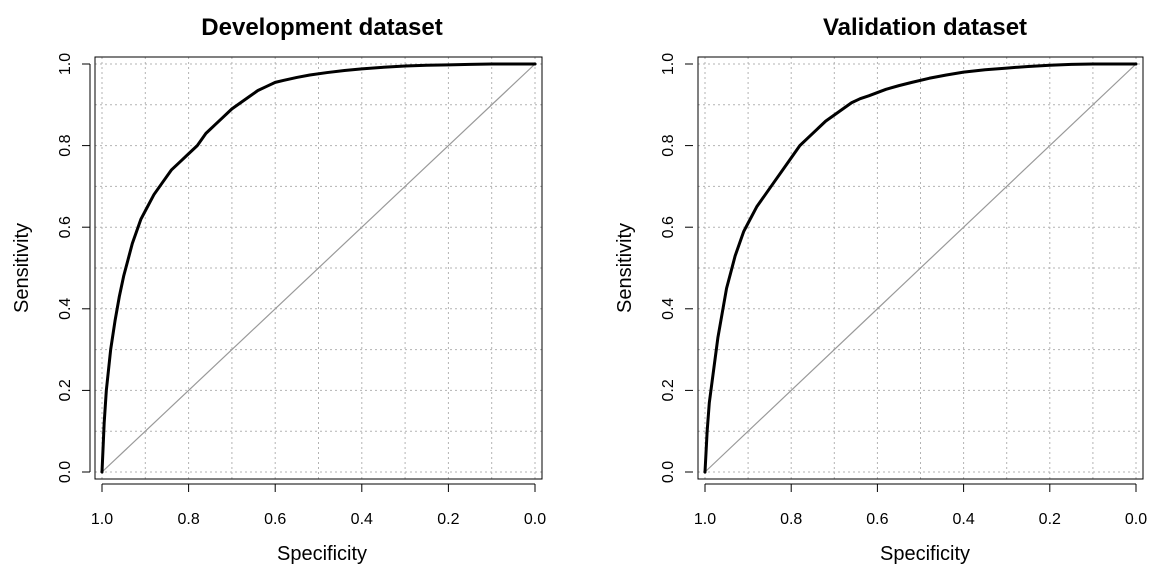 This screenshot has width=1151, height=566. What do you see at coordinates (925, 27) in the screenshot?
I see `chart-title: Validation dataset` at bounding box center [925, 27].